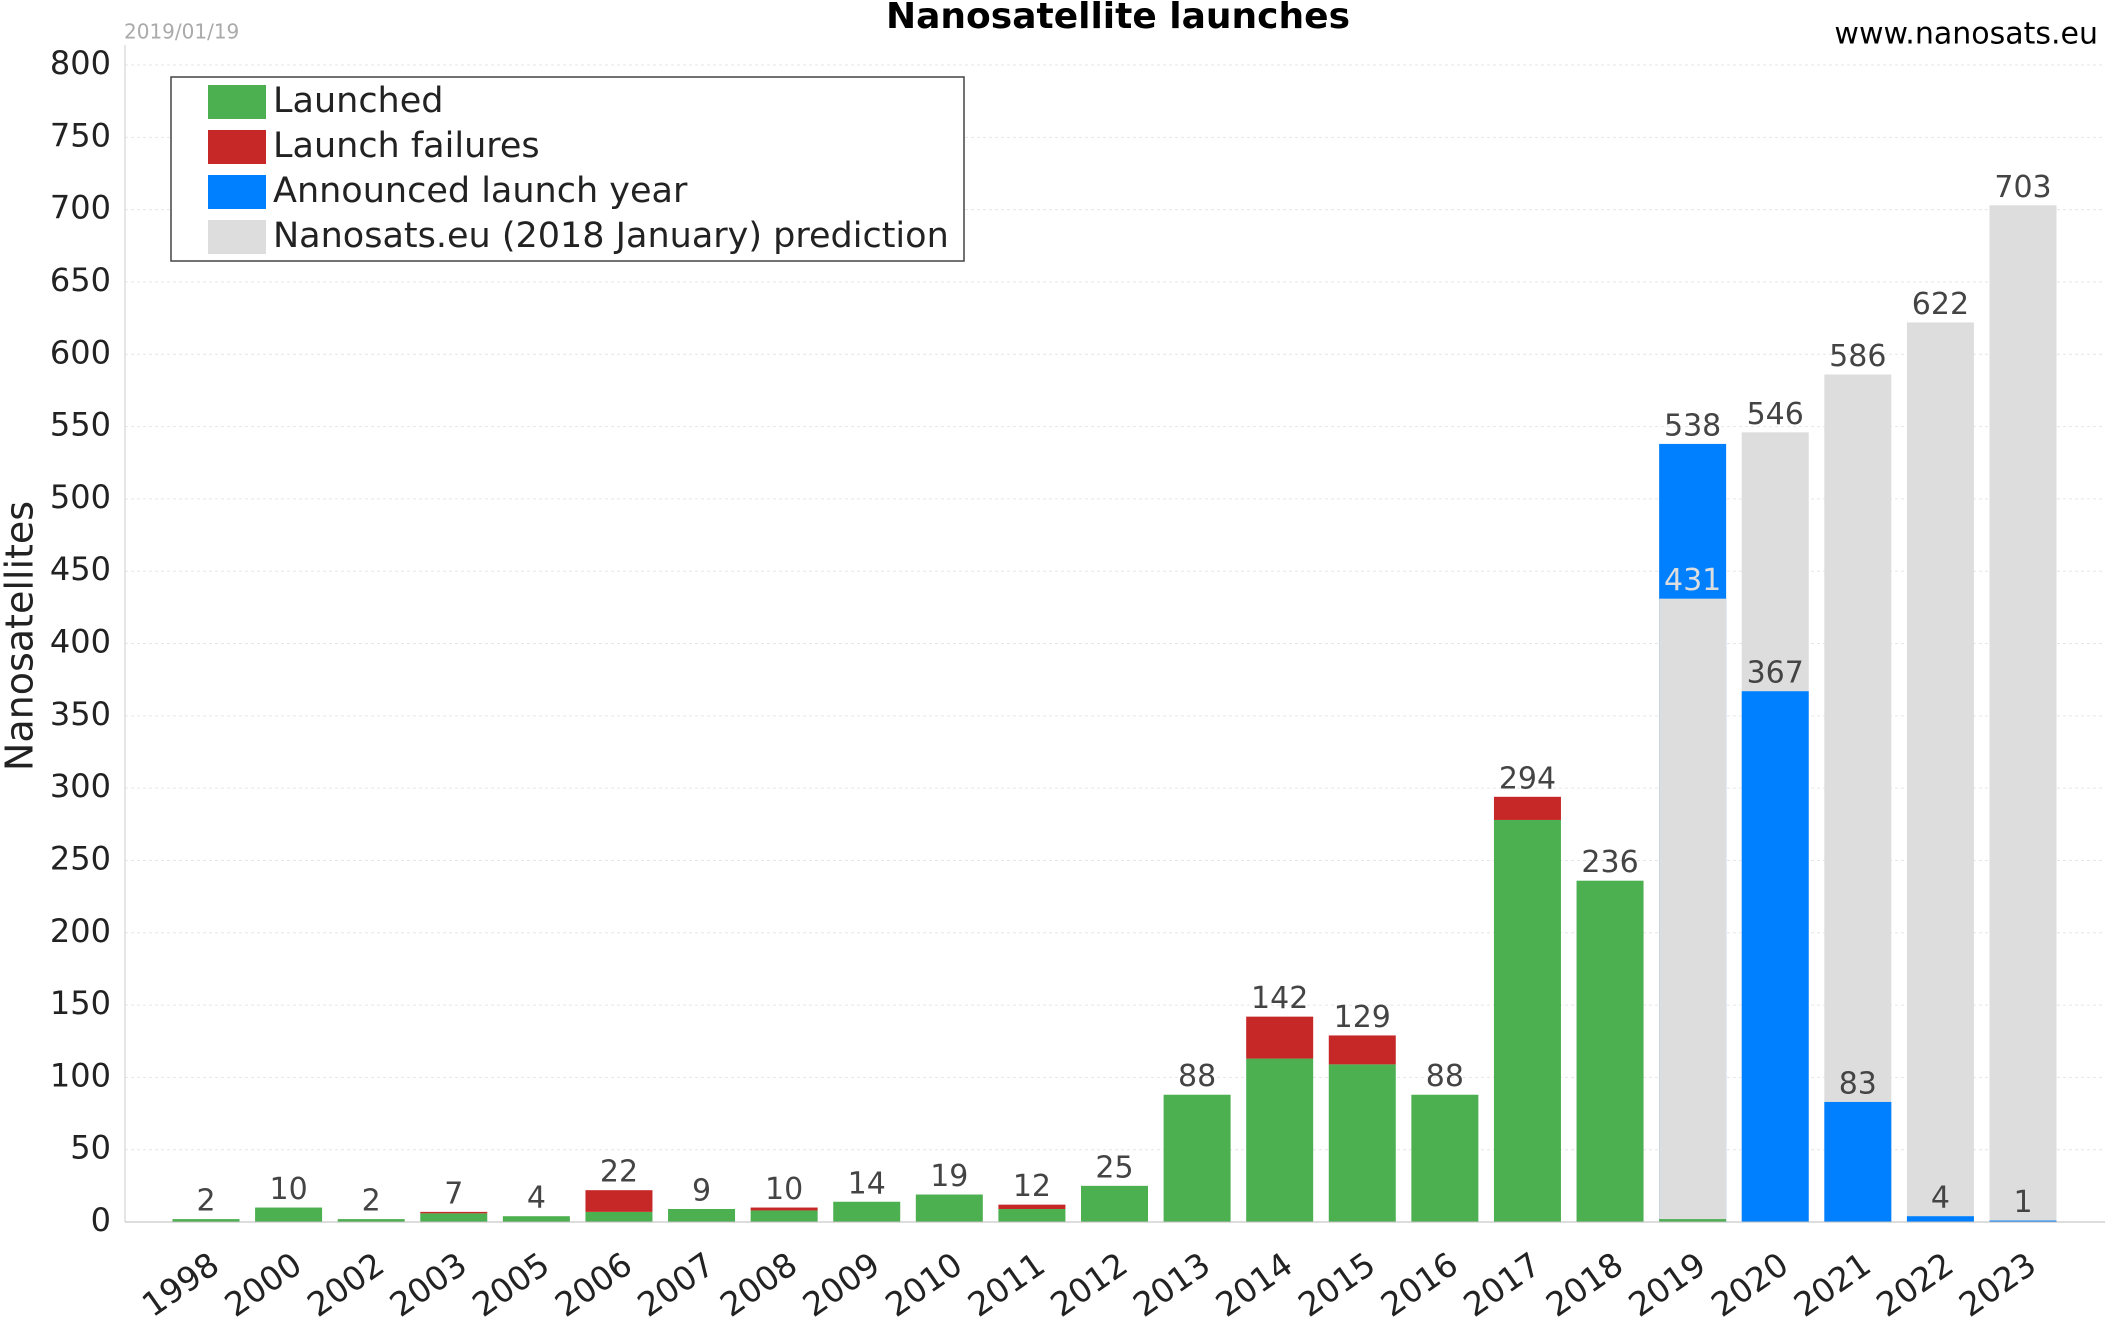 The image size is (2109, 1317). What do you see at coordinates (1088, 1280) in the screenshot?
I see `x-tick-label: 2012` at bounding box center [1088, 1280].